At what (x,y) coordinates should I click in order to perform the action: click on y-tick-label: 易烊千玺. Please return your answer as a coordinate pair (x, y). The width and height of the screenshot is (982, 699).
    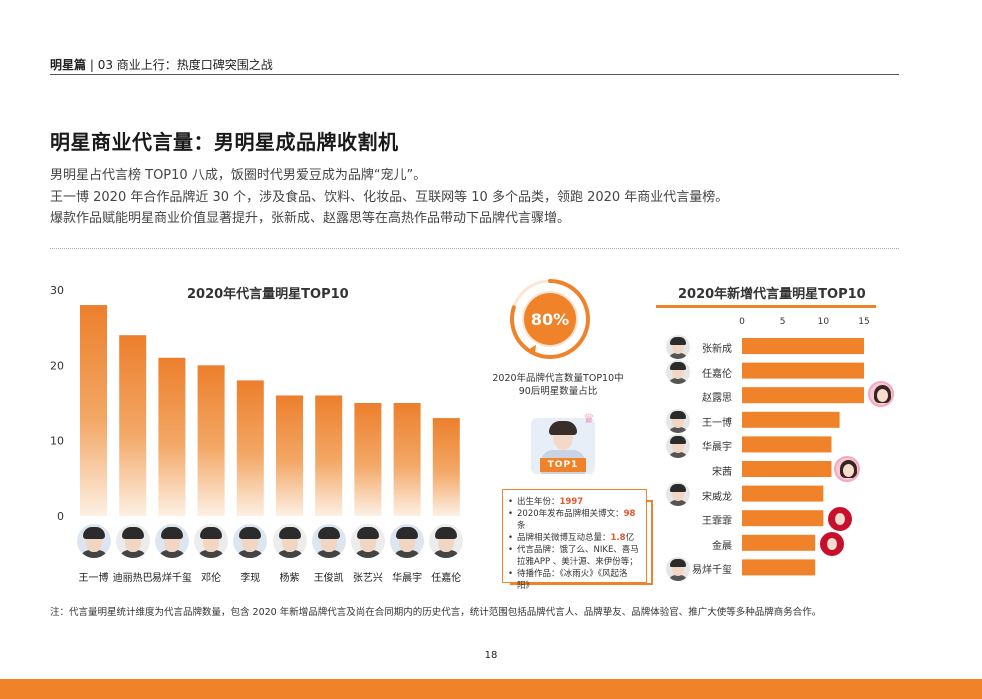
    Looking at the image, I should click on (712, 571).